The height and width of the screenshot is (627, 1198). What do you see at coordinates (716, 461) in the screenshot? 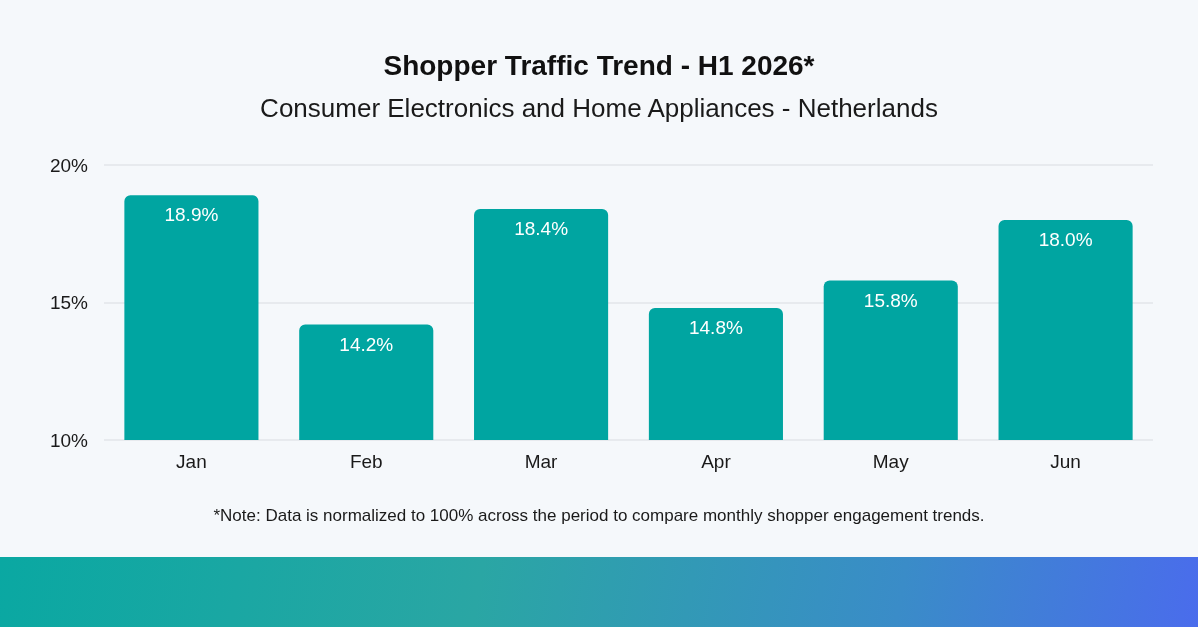
I see `x-tick-label: Apr` at bounding box center [716, 461].